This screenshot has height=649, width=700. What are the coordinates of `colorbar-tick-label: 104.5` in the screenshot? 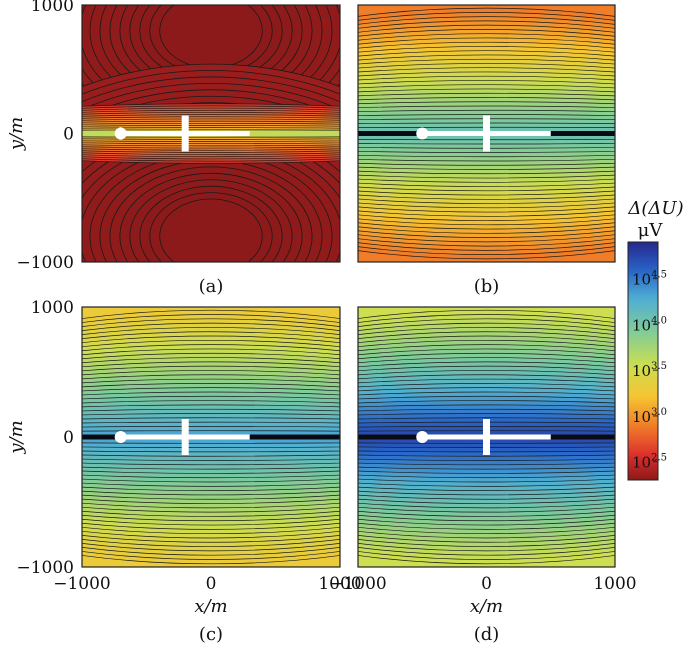 It's located at (649, 279).